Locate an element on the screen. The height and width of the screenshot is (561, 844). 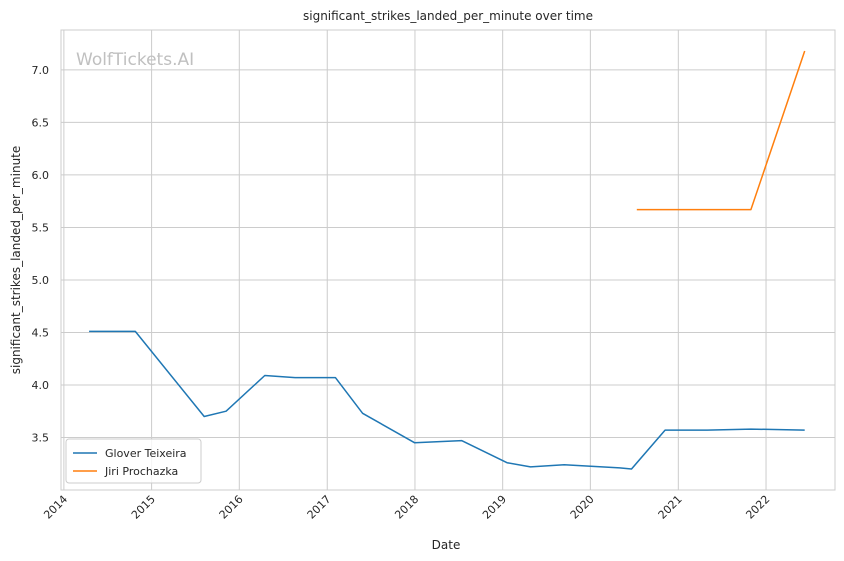
legend-box is located at coordinates (133, 461).